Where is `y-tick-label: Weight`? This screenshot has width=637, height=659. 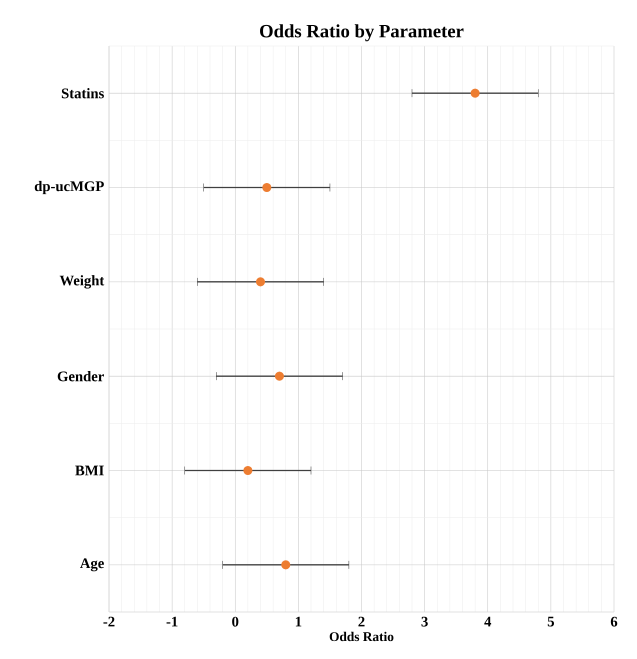
y-tick-label: Weight is located at coordinates (82, 282).